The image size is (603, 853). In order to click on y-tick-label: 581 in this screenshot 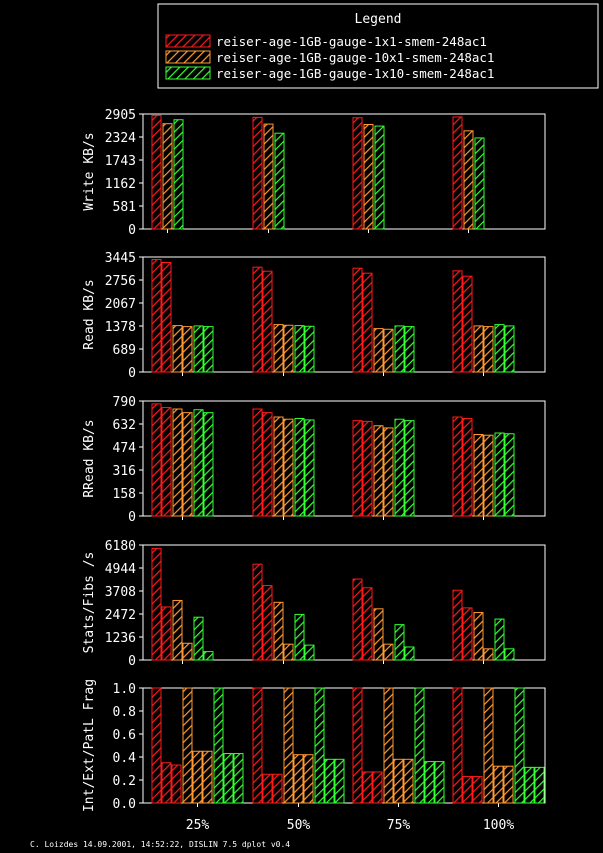, I will do `click(124, 207)`.